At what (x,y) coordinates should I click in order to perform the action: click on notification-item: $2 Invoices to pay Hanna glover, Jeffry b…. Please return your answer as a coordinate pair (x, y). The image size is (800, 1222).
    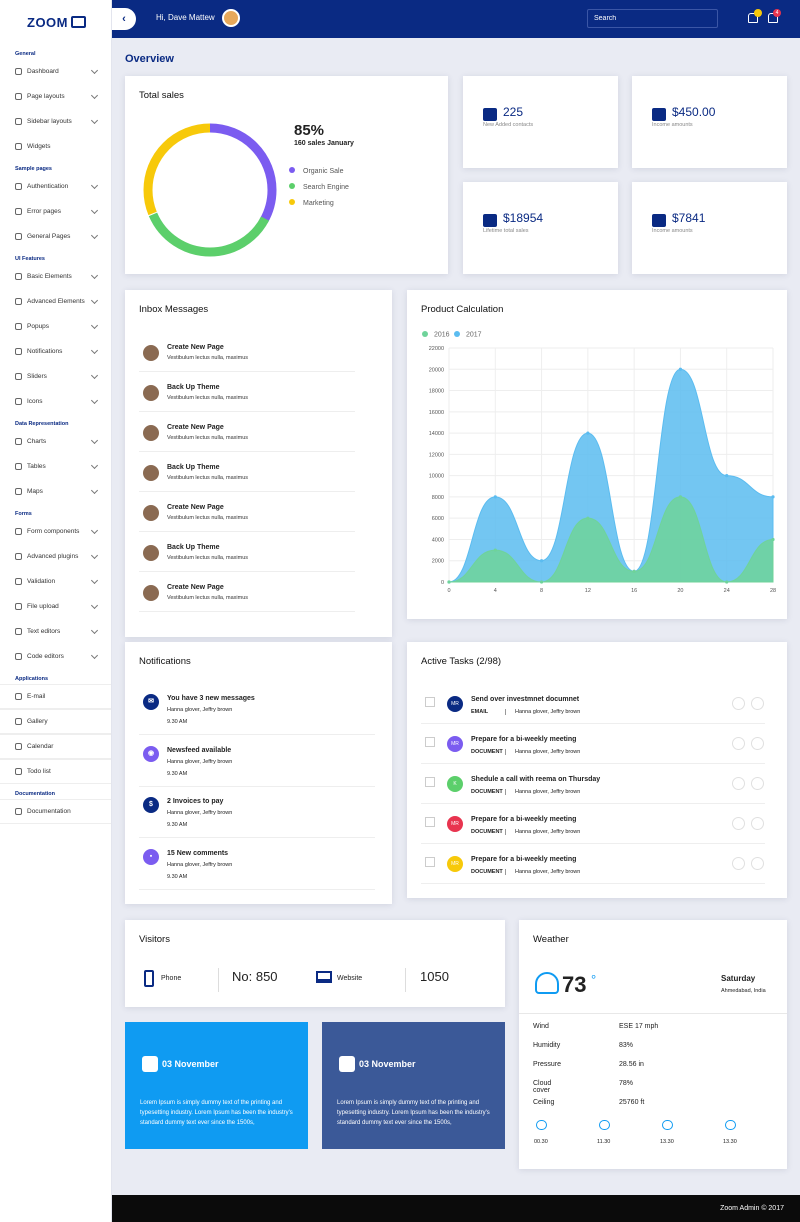
    Looking at the image, I should click on (257, 812).